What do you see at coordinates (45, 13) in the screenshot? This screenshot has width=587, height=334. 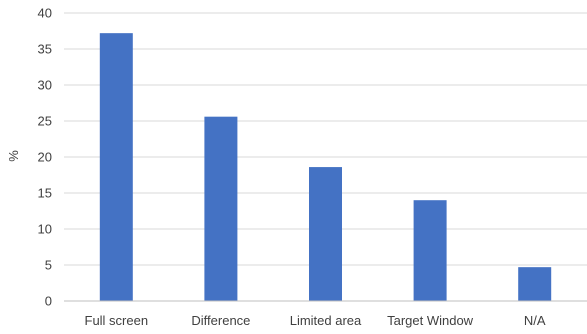 I see `y-tick-label: 40` at bounding box center [45, 13].